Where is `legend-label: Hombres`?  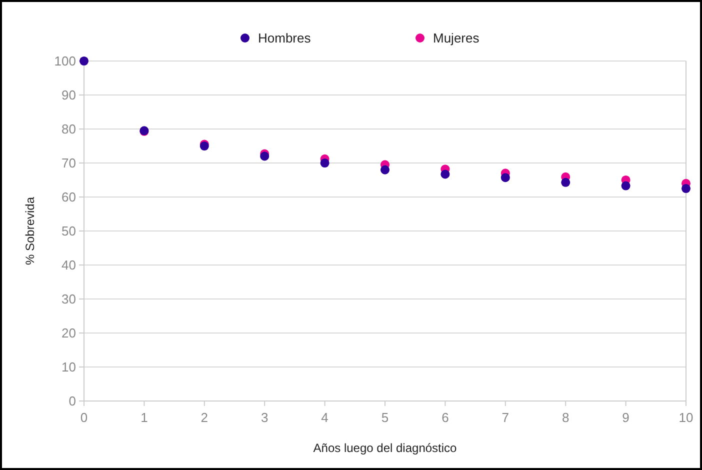
legend-label: Hombres is located at coordinates (285, 38).